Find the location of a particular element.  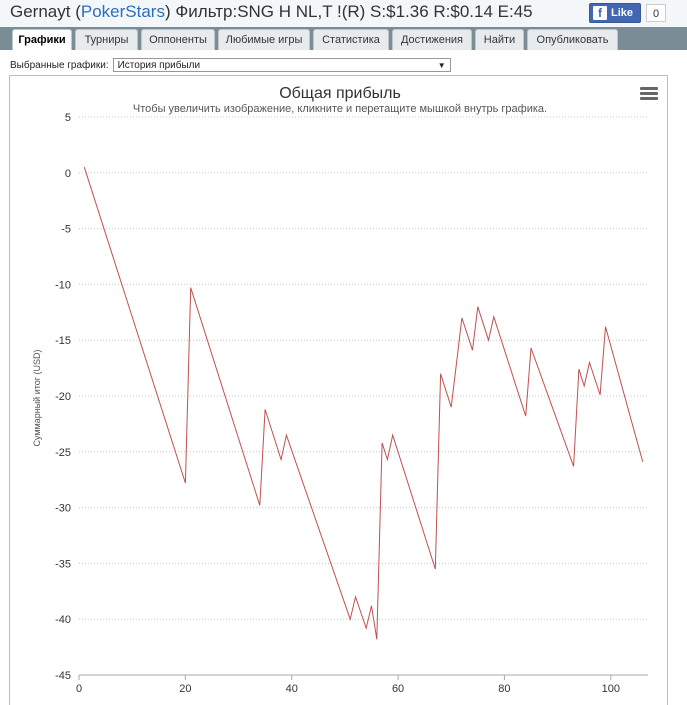

x-tick-label: 80 is located at coordinates (504, 689).